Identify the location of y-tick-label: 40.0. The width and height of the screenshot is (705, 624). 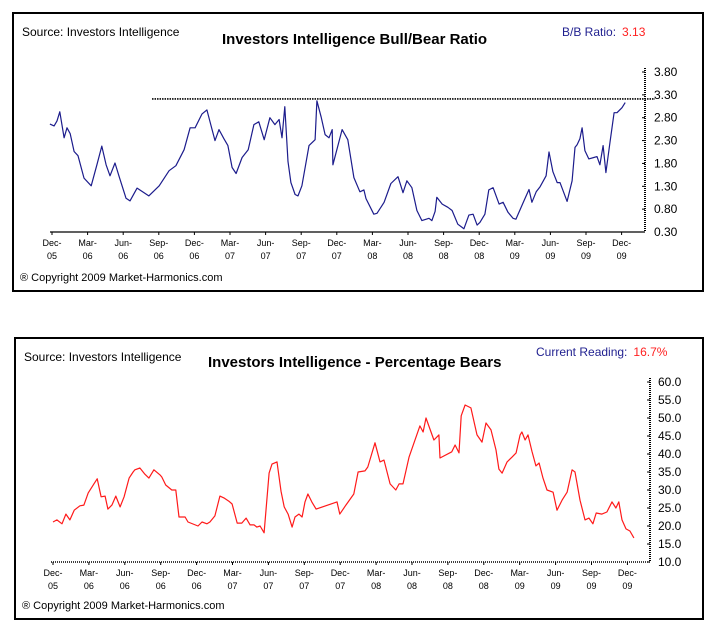
(670, 454).